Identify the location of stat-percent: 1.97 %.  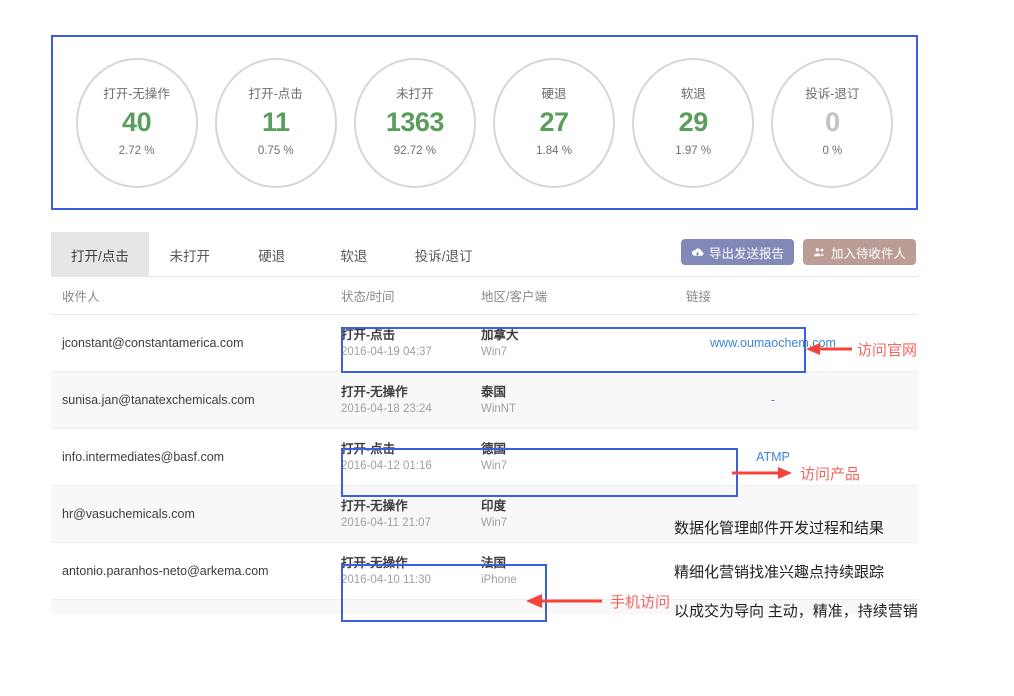
(693, 150).